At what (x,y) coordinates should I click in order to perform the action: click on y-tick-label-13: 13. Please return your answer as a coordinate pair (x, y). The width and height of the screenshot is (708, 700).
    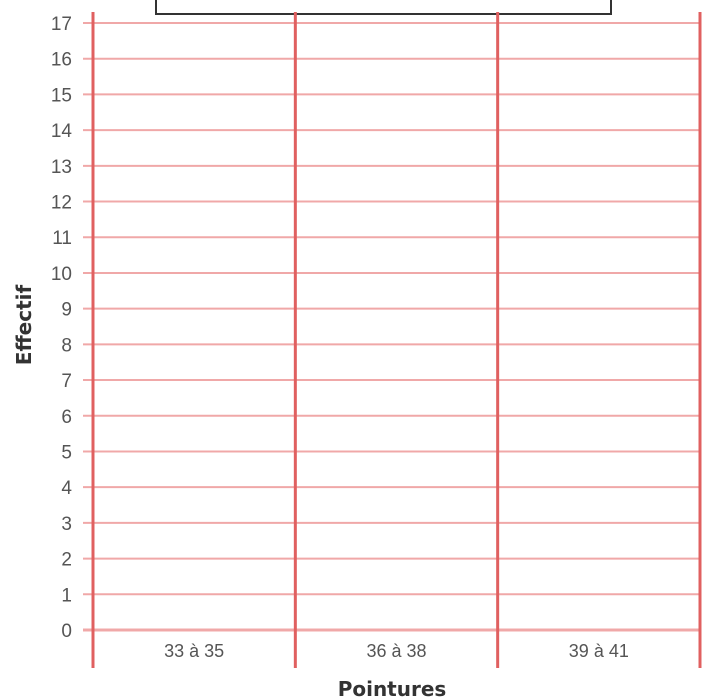
    Looking at the image, I should click on (61, 167).